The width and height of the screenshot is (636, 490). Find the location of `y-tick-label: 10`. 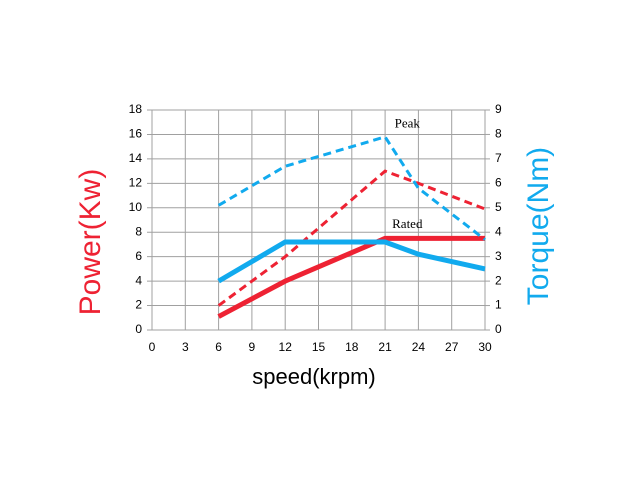

y-tick-label: 10 is located at coordinates (136, 207).